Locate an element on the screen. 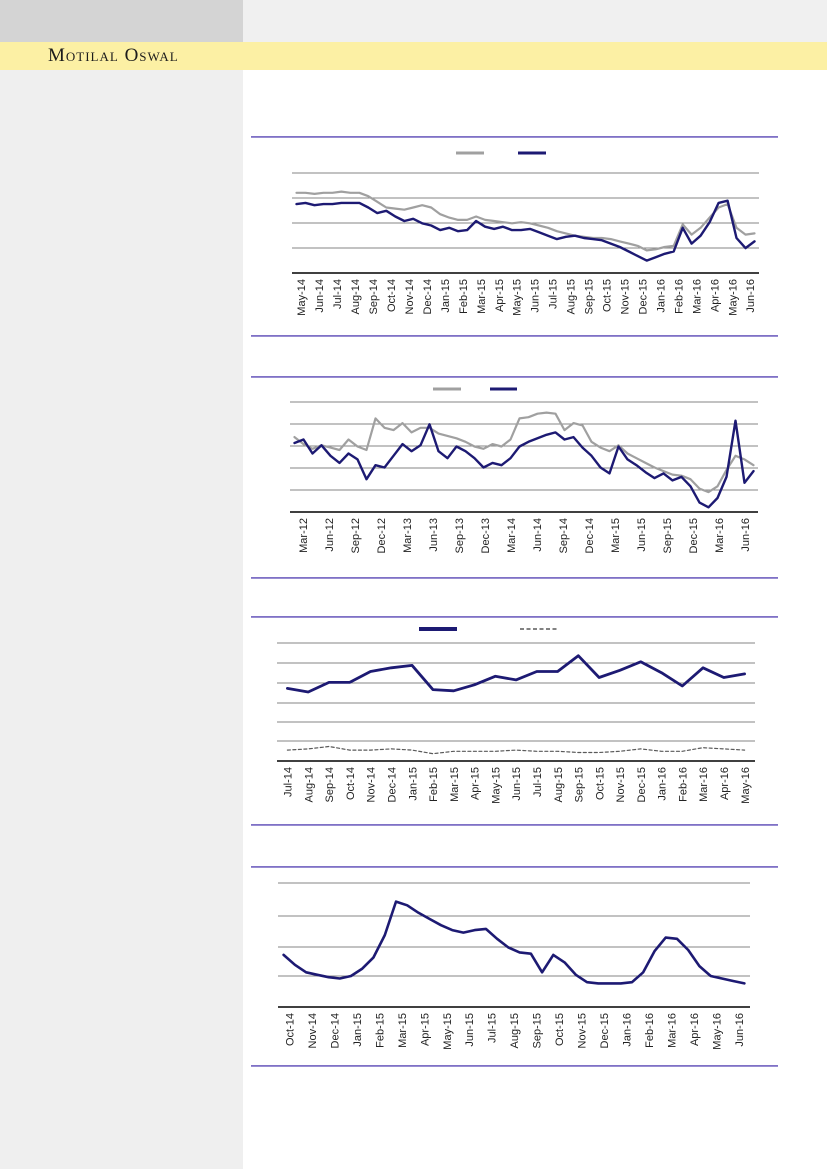 This screenshot has height=1169, width=827. brand-logo-text: Motilal Oswal is located at coordinates (113, 55).